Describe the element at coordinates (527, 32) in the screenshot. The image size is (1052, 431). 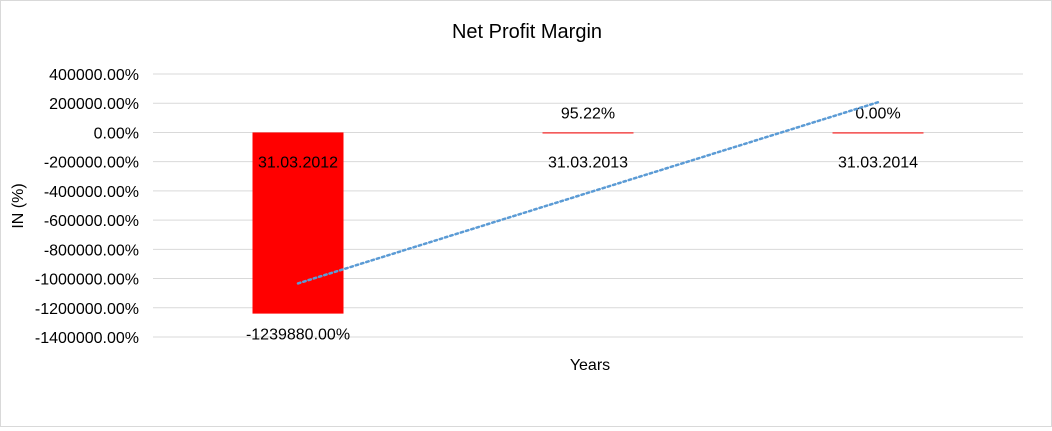
I see `chart-title: Net Profit Margin` at that location.